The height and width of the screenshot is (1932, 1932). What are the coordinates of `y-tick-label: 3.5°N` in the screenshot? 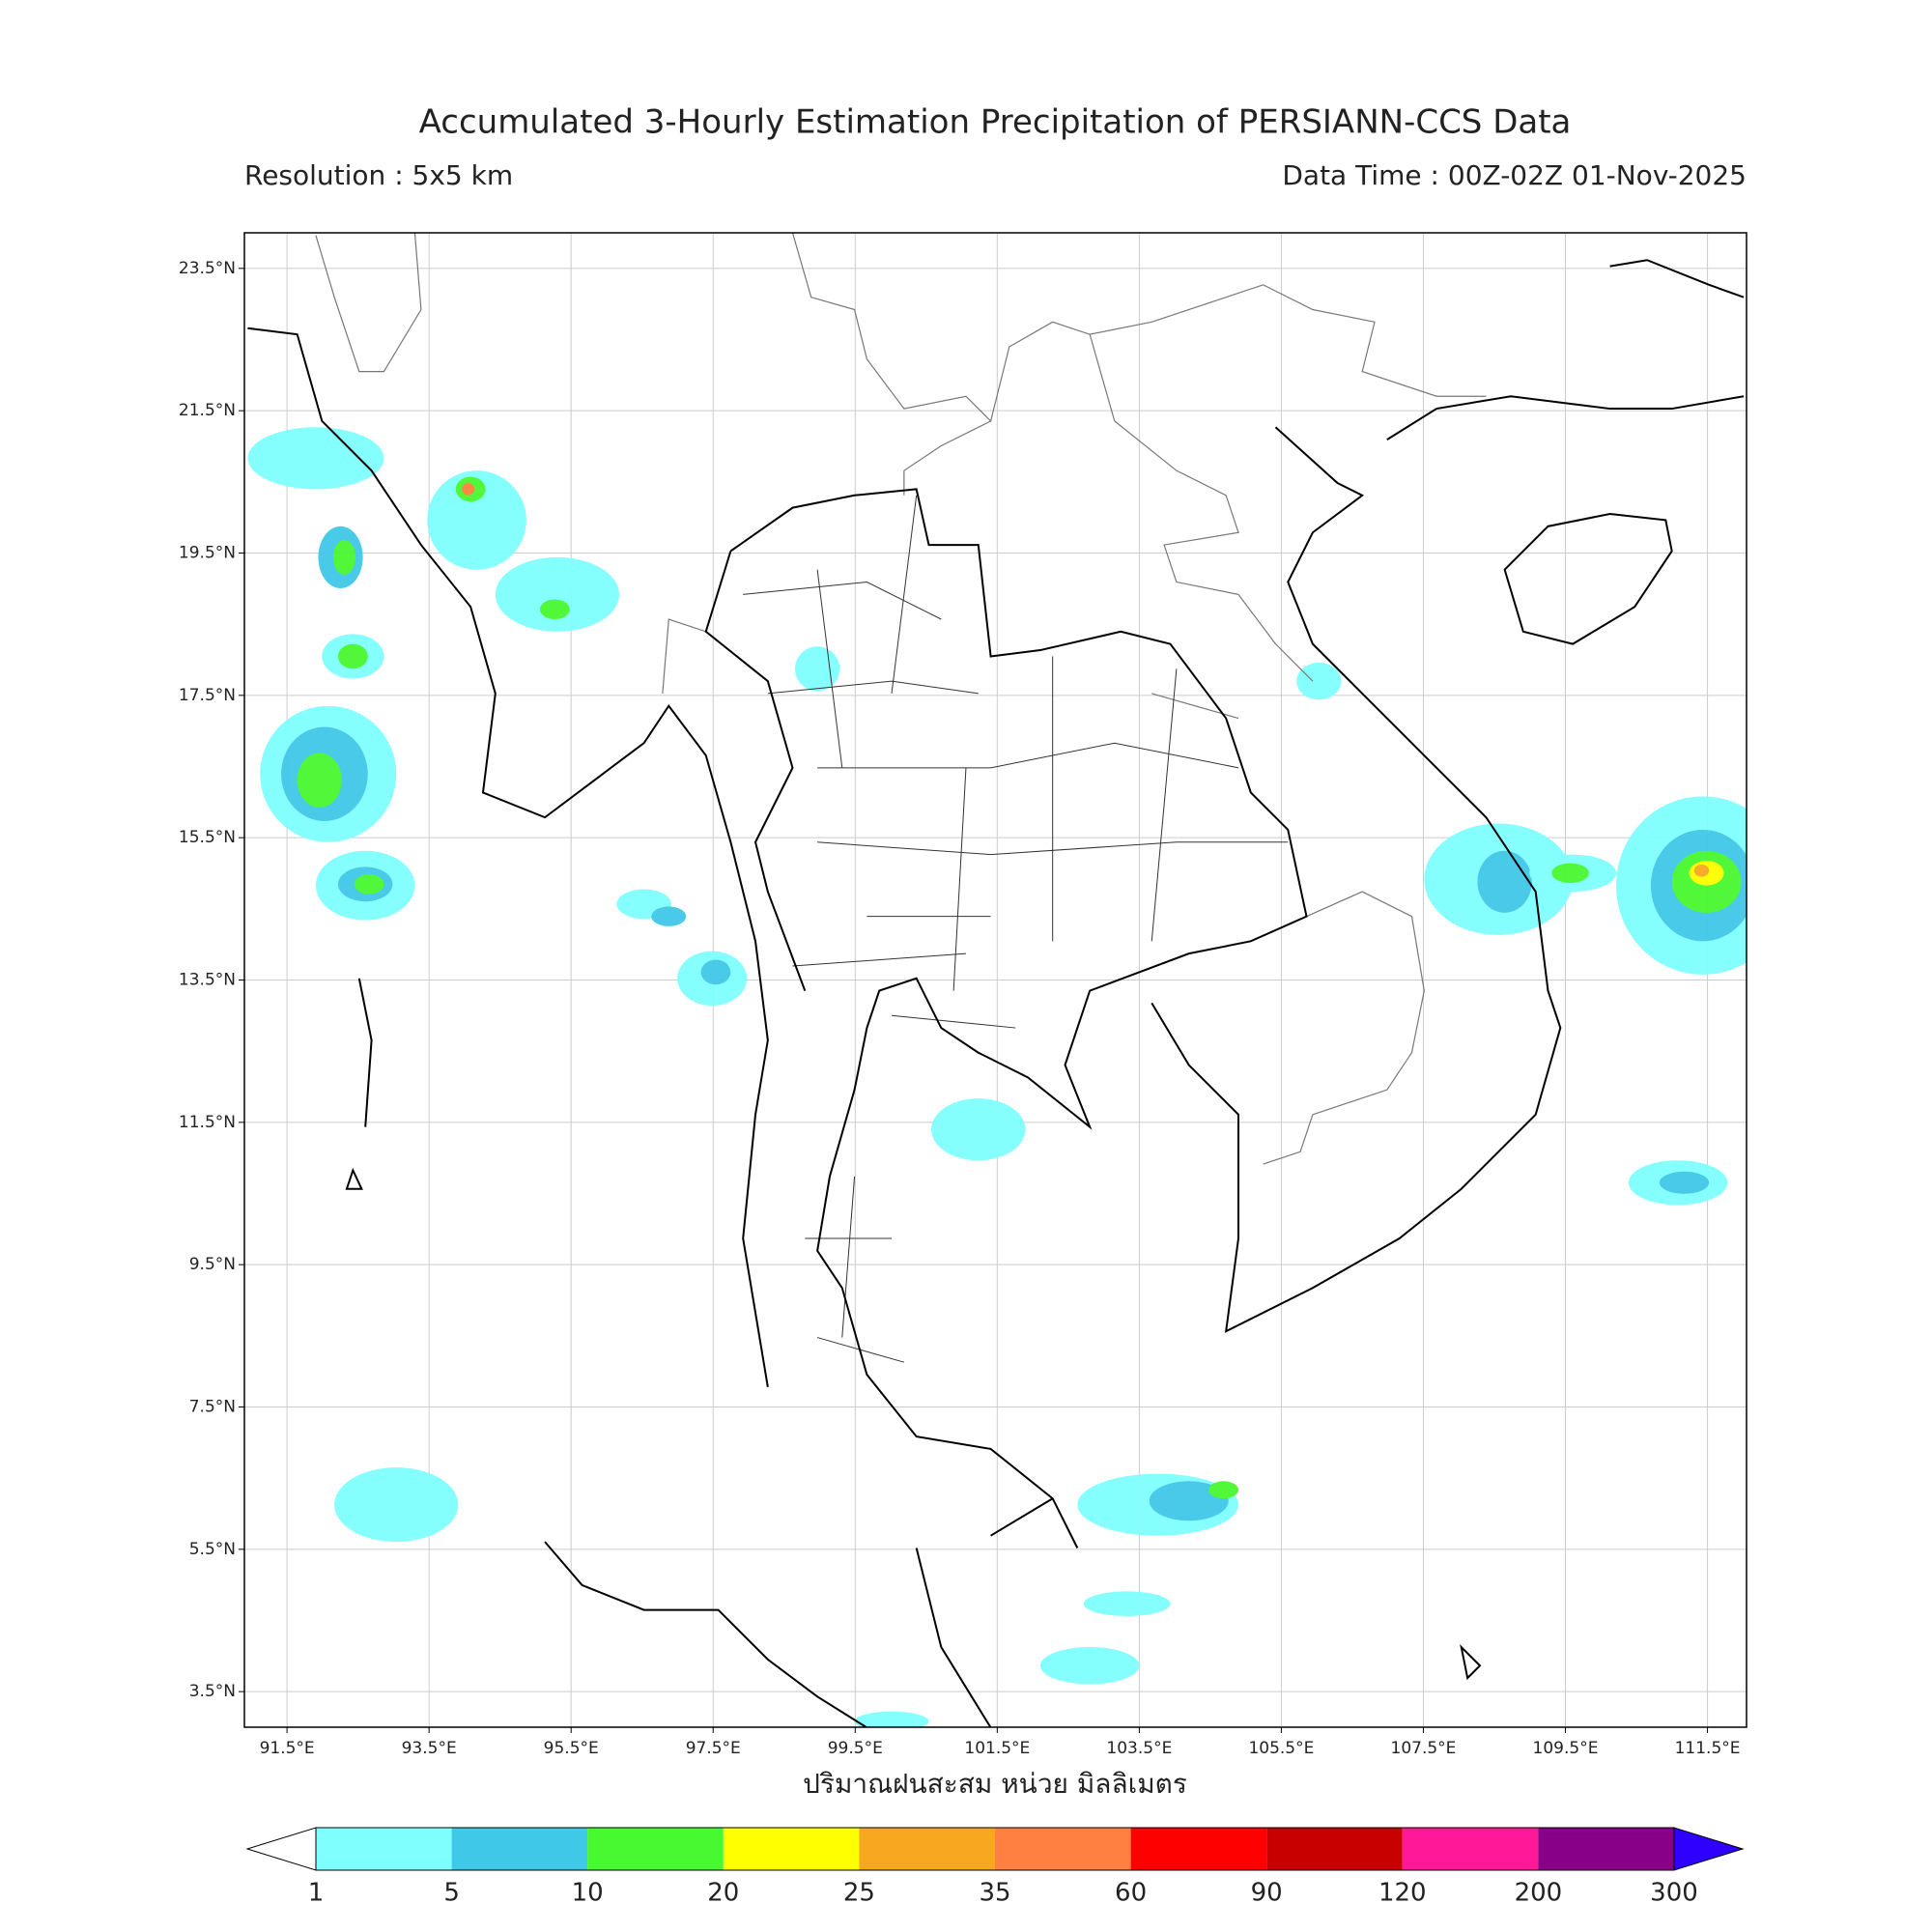 It's located at (212, 1691).